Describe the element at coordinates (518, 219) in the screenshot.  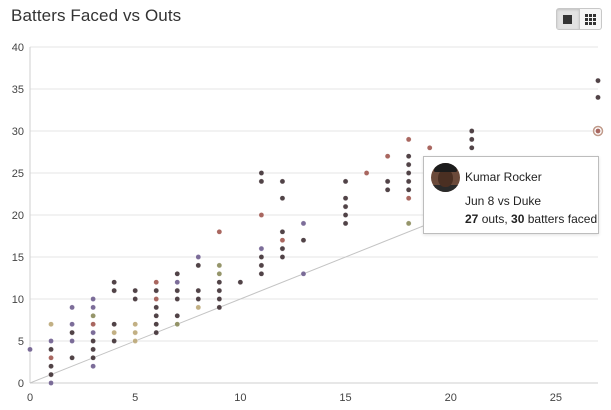
I see `tooltip-batters: 30` at that location.